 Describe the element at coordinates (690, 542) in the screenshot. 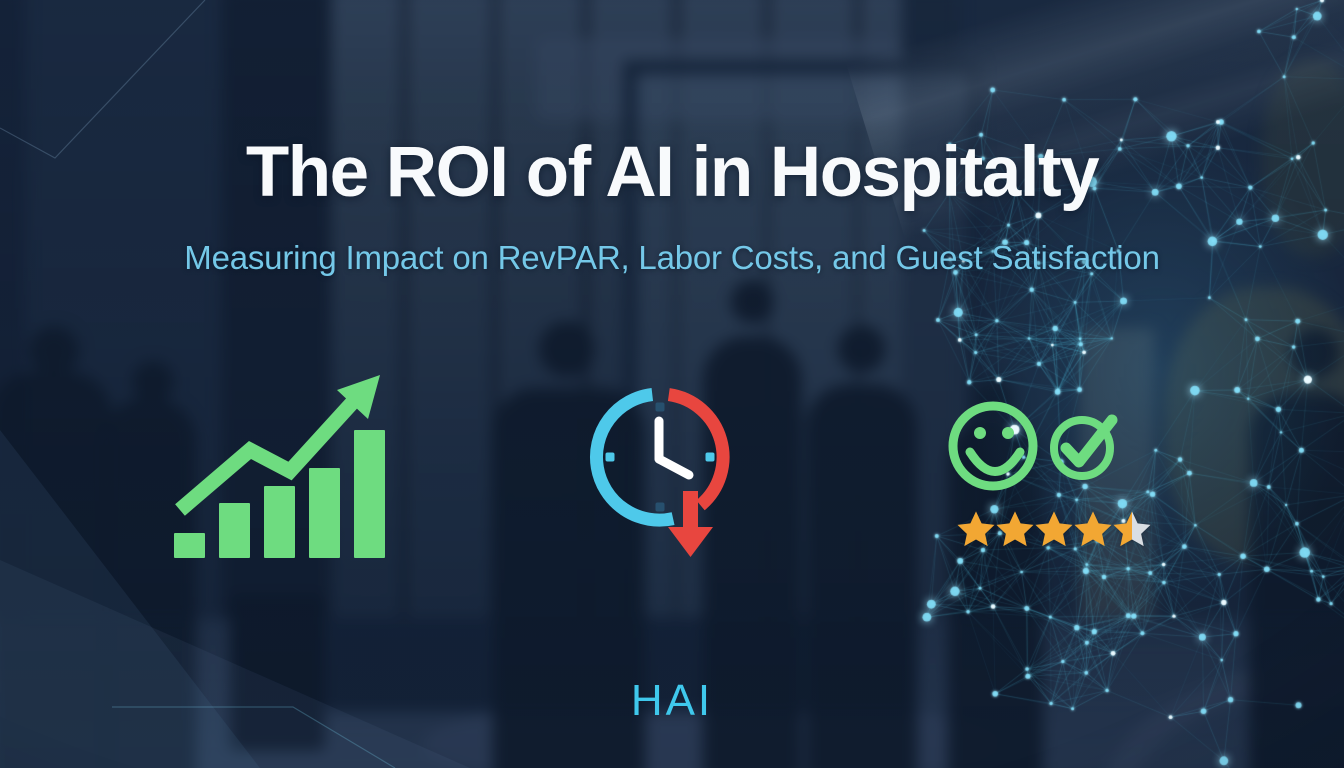

I see `arrow-down-head` at that location.